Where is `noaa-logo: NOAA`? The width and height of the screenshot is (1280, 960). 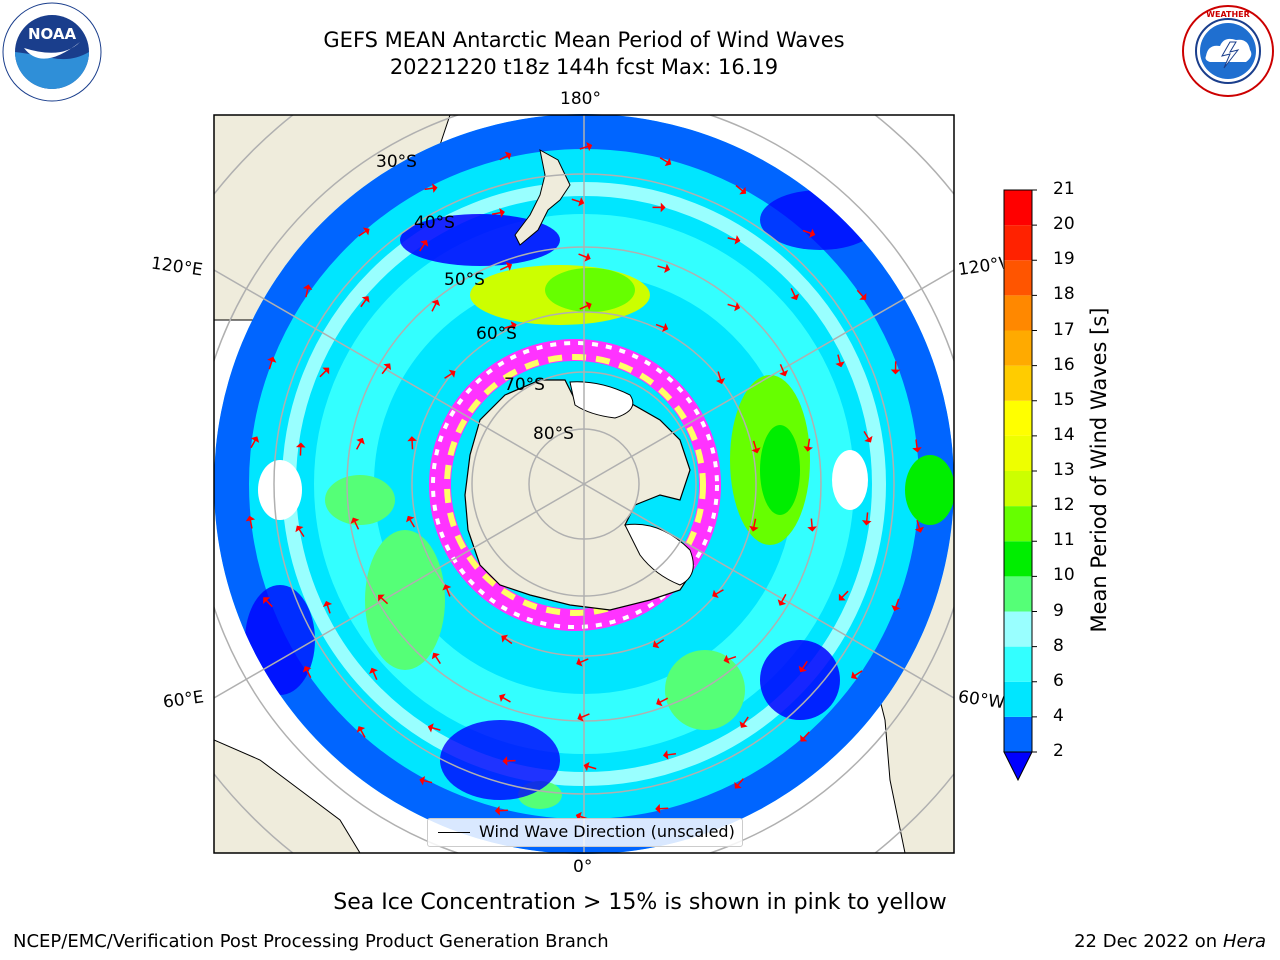 noaa-logo: NOAA is located at coordinates (52, 52).